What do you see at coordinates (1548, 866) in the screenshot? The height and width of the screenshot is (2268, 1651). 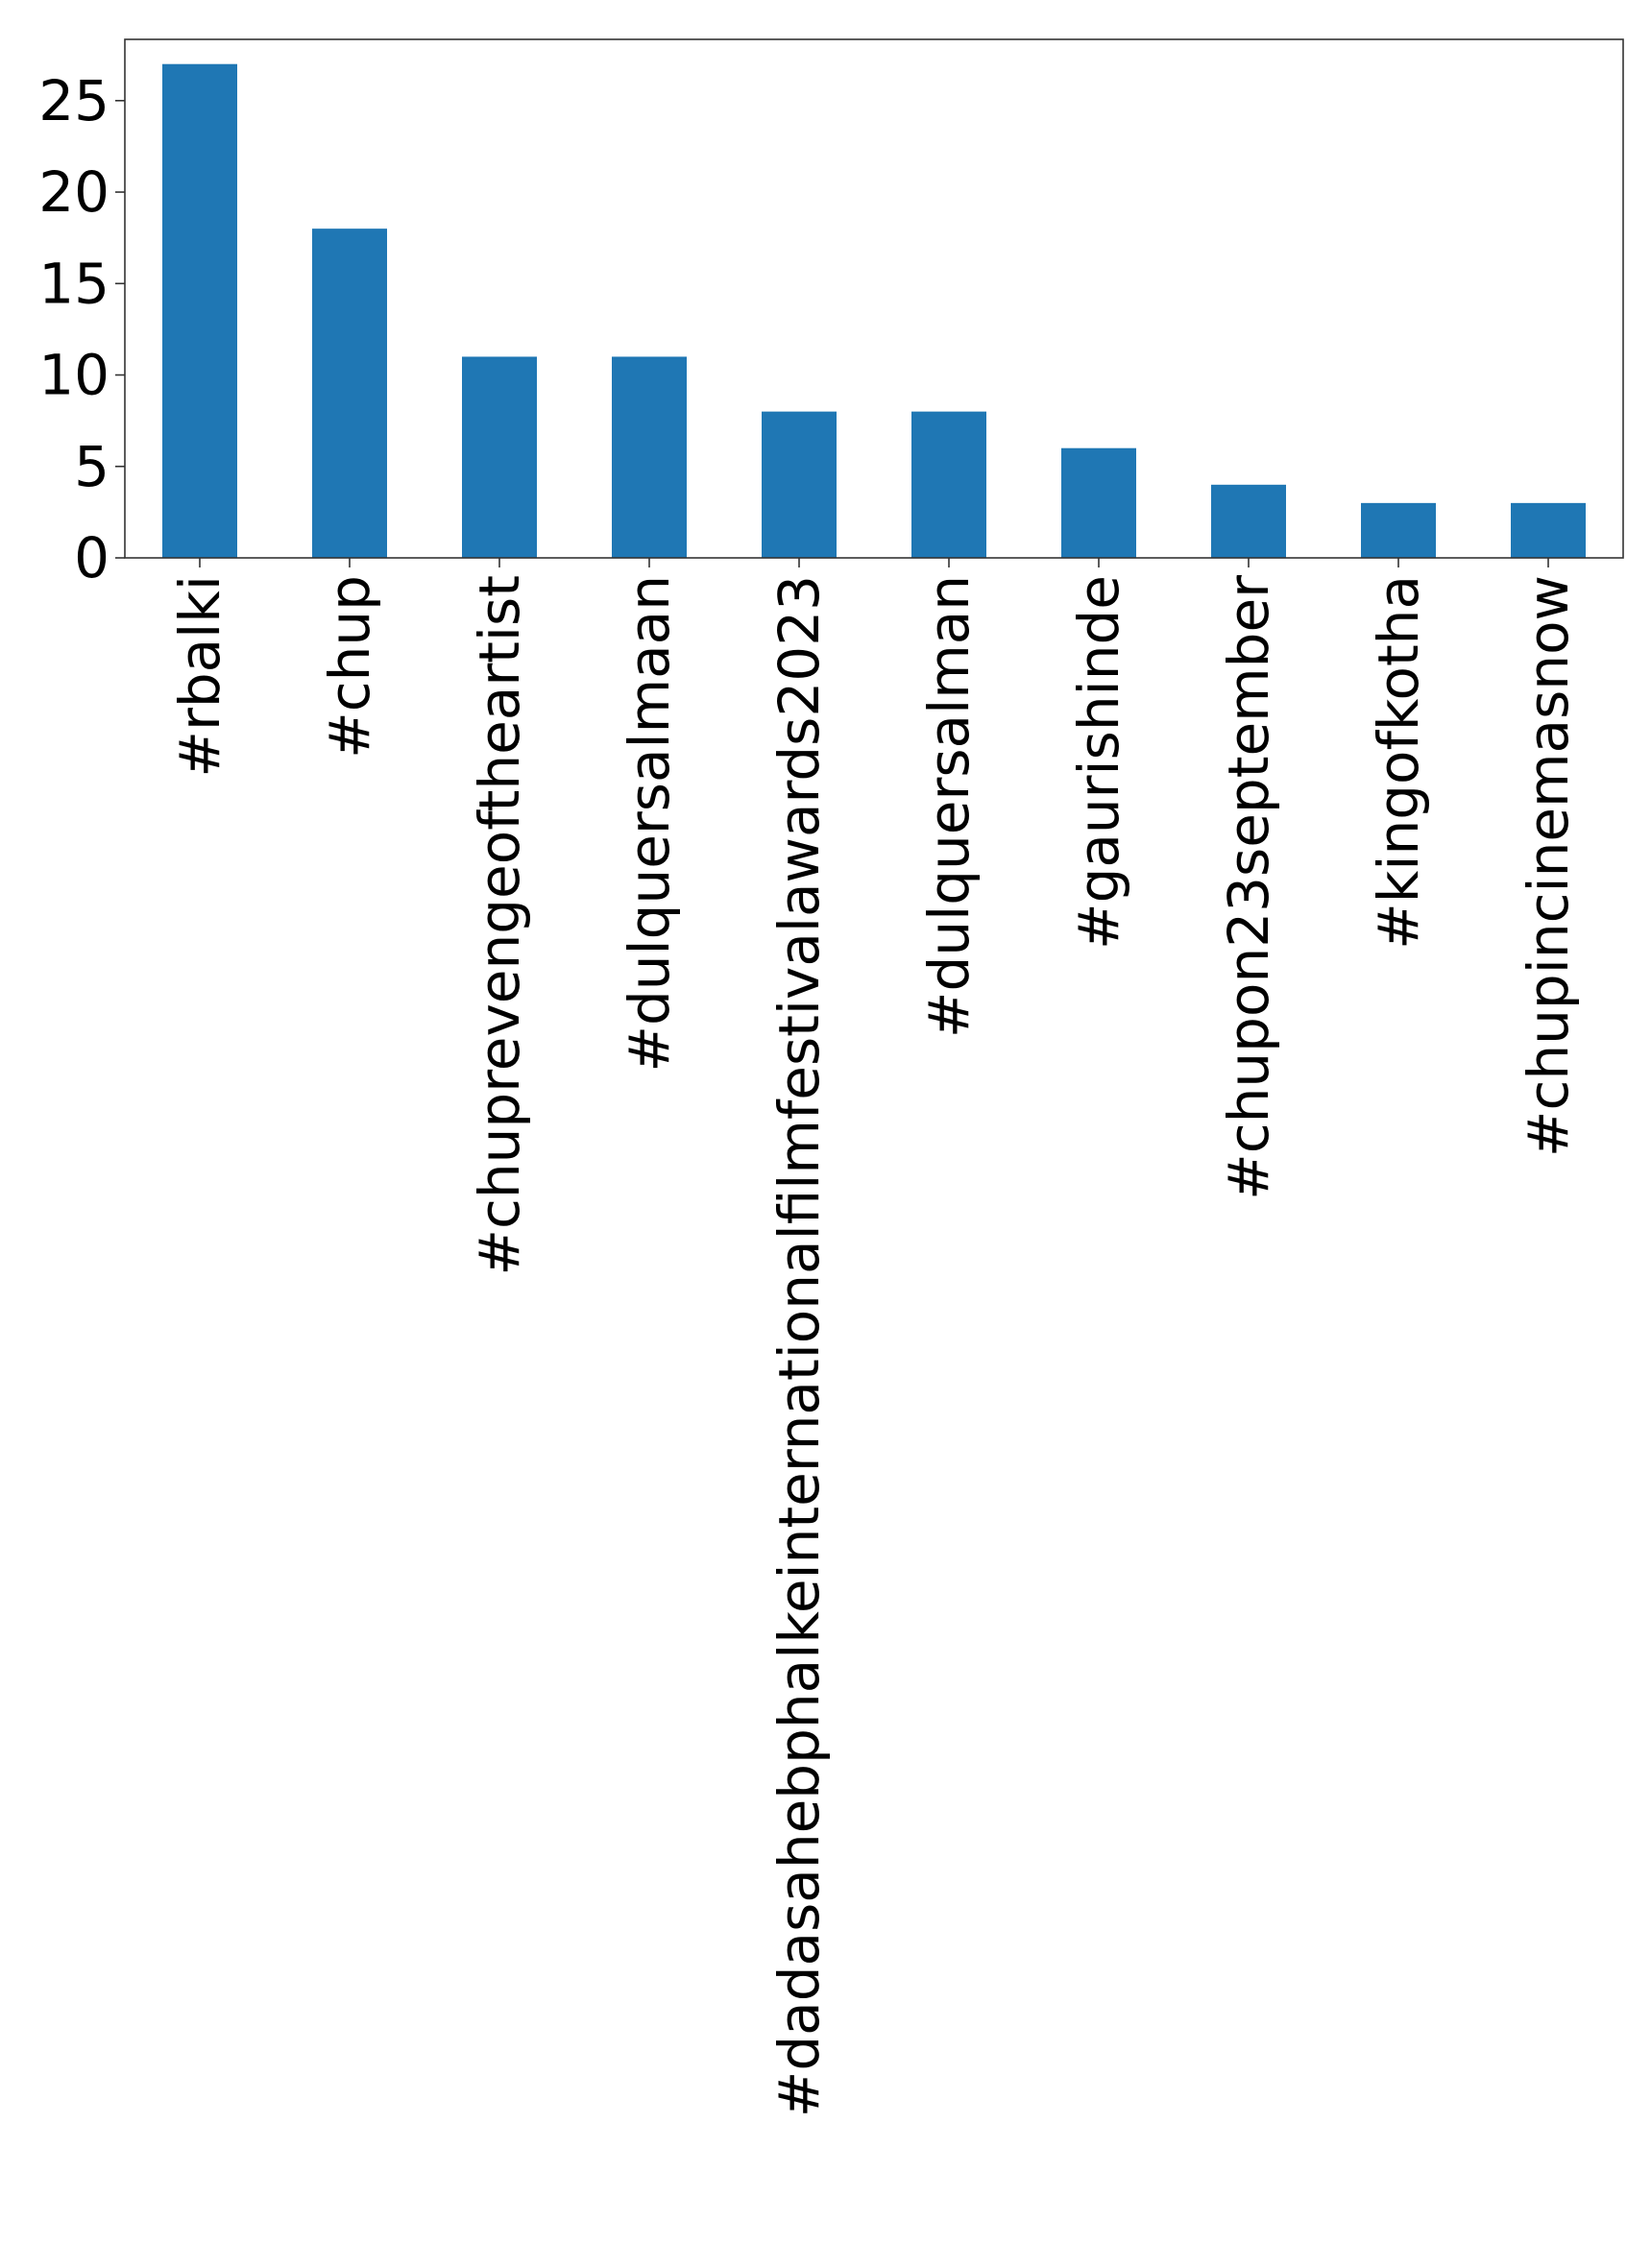 I see `x-tick-label-9: #chupincinemasnow` at bounding box center [1548, 866].